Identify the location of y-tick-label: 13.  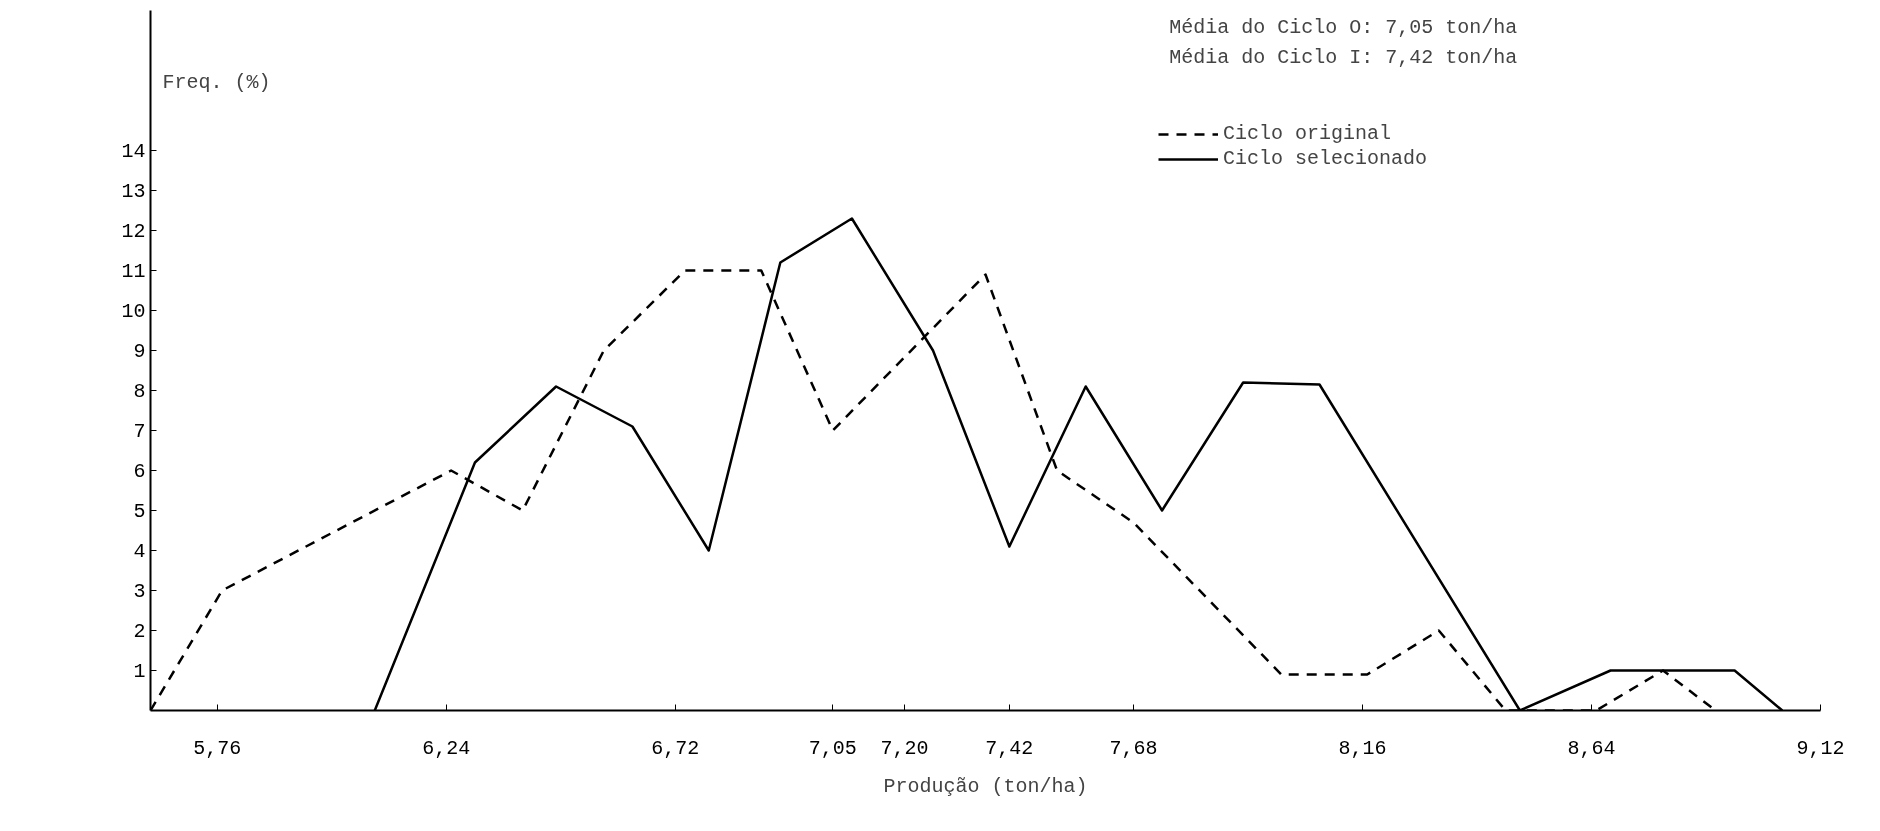
(133, 191).